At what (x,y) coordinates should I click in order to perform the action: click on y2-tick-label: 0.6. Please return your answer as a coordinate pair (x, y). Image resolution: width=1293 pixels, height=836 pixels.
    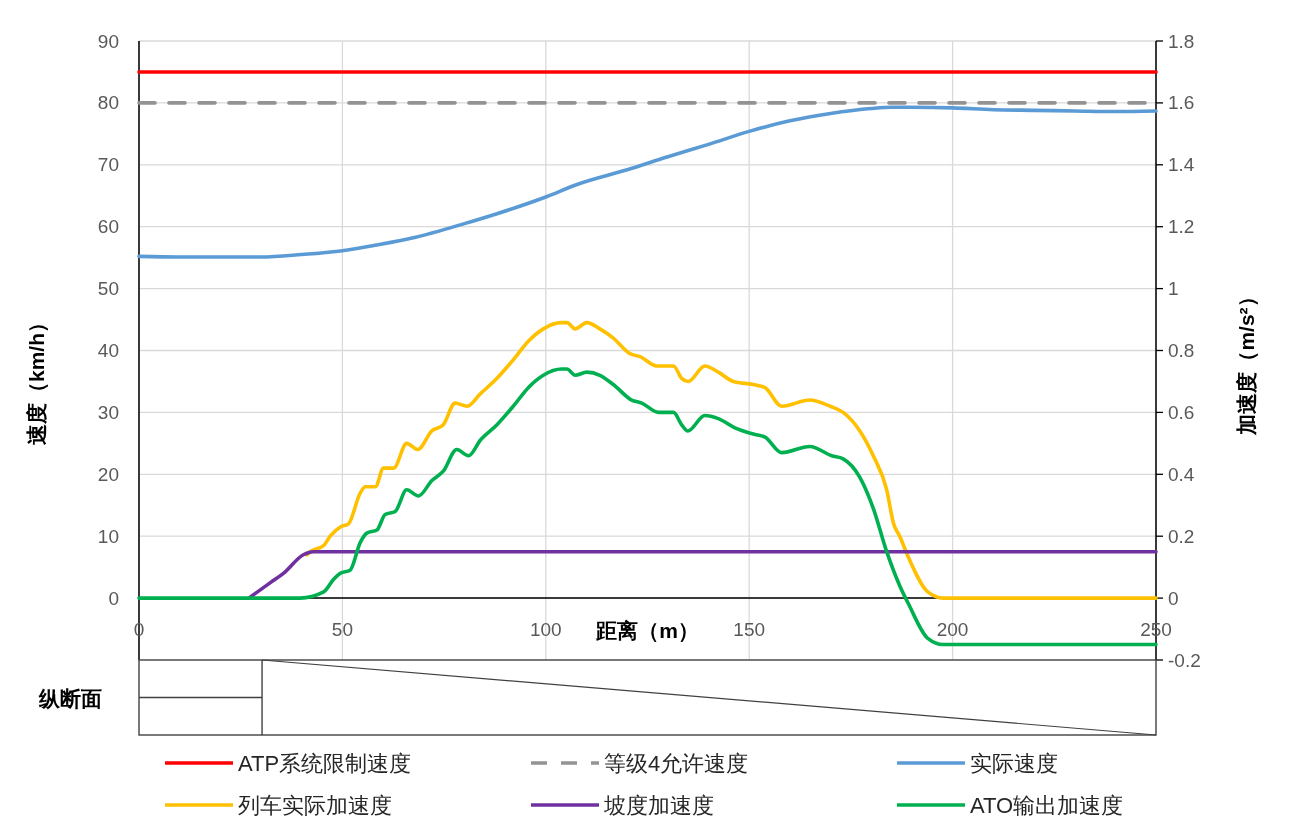
    Looking at the image, I should click on (1181, 412).